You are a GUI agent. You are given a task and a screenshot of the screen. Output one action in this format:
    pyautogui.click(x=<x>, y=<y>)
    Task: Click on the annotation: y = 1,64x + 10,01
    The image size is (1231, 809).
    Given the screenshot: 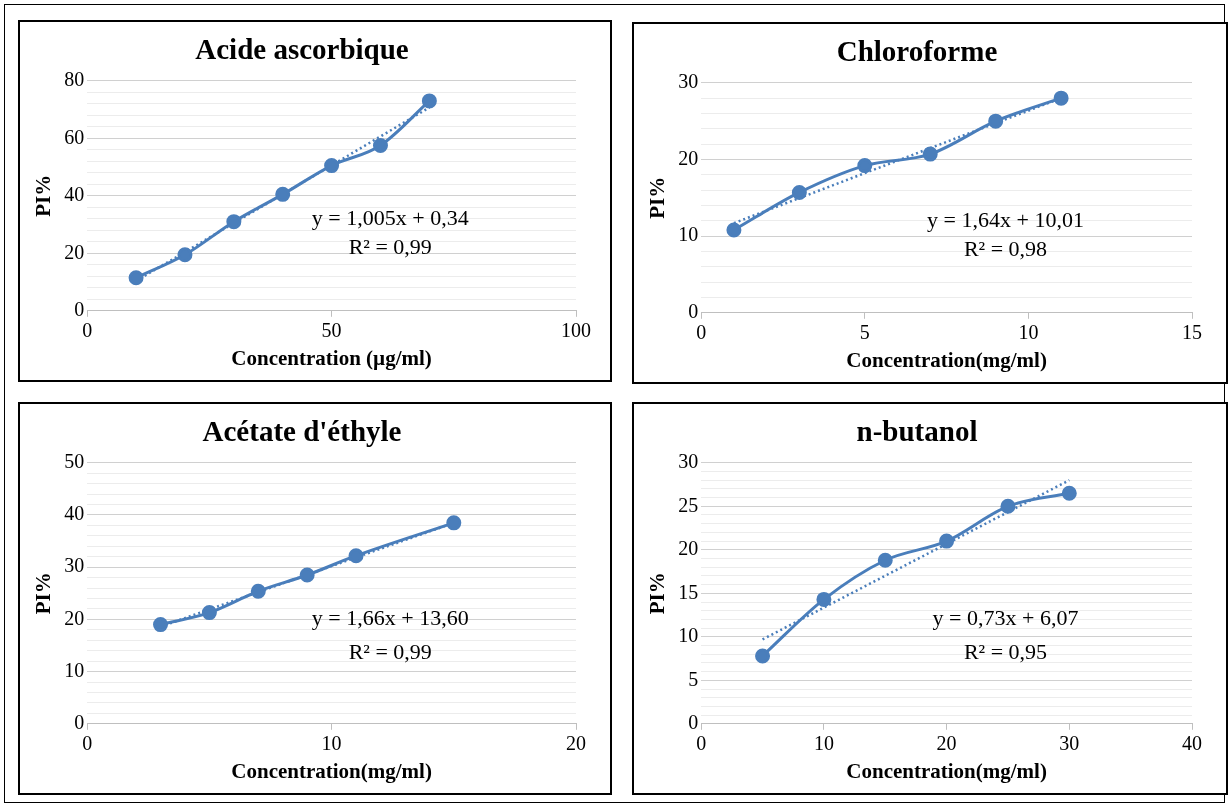 What is the action you would take?
    pyautogui.click(x=1005, y=219)
    